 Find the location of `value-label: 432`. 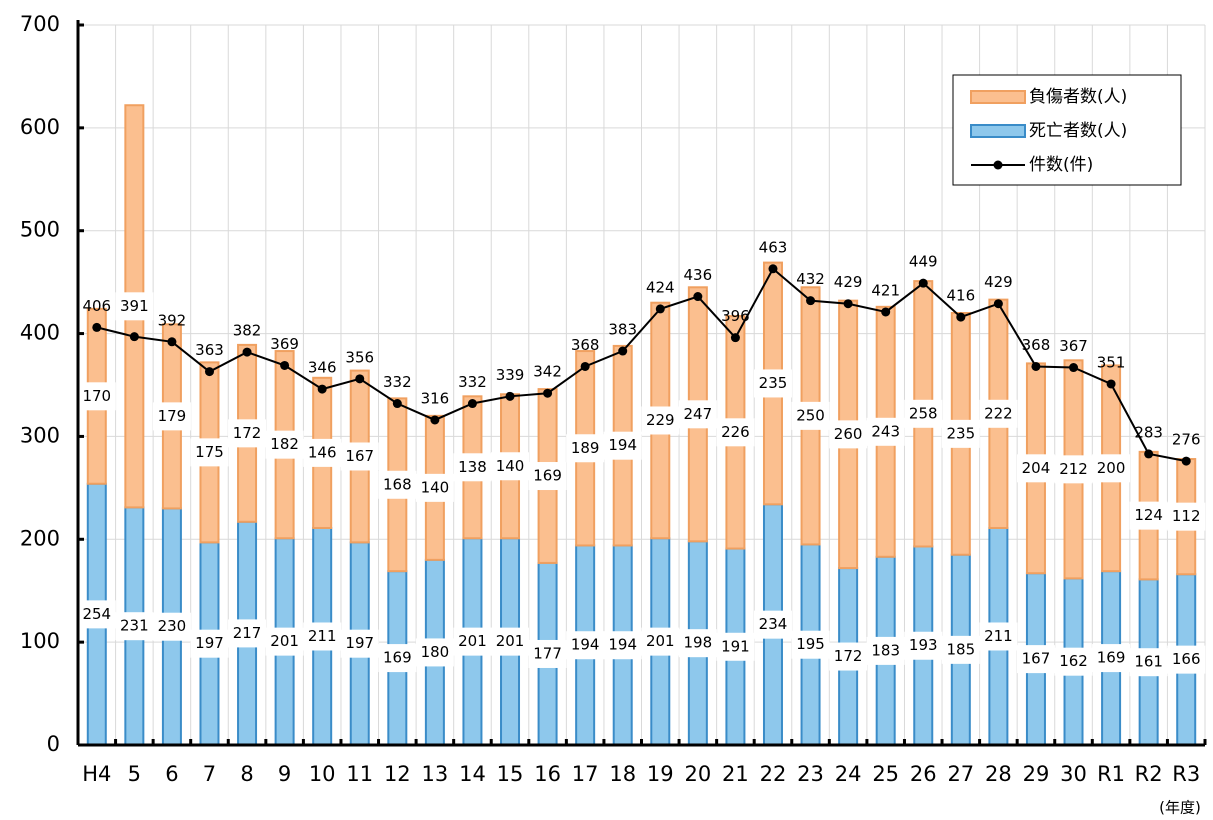

value-label: 432 is located at coordinates (810, 279).